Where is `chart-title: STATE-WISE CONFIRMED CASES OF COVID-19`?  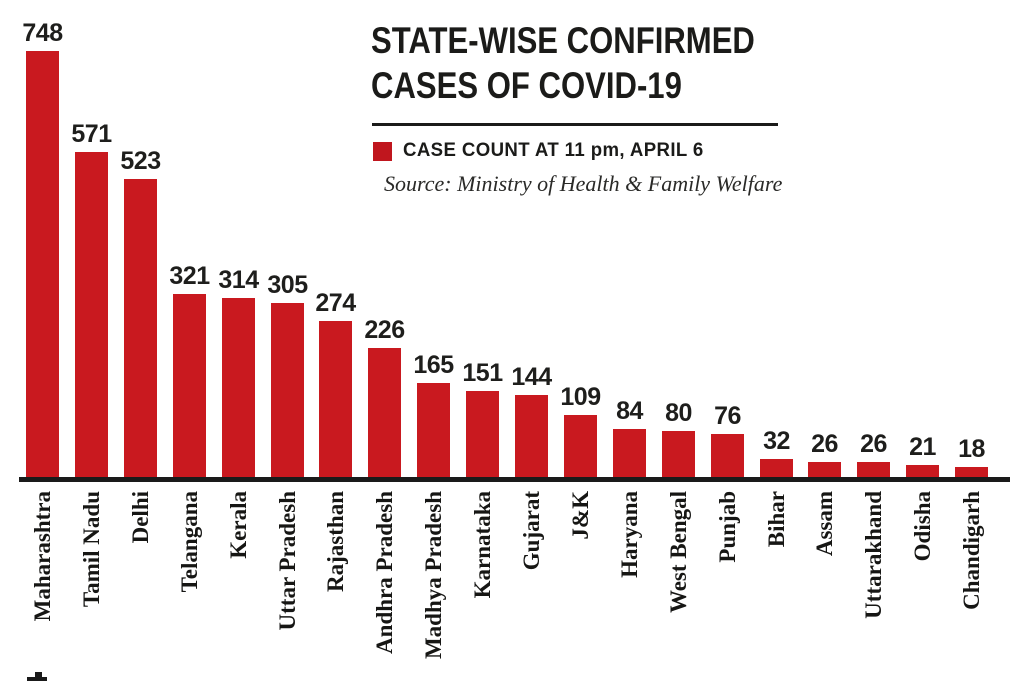 chart-title: STATE-WISE CONFIRMED CASES OF COVID-19 is located at coordinates (563, 63).